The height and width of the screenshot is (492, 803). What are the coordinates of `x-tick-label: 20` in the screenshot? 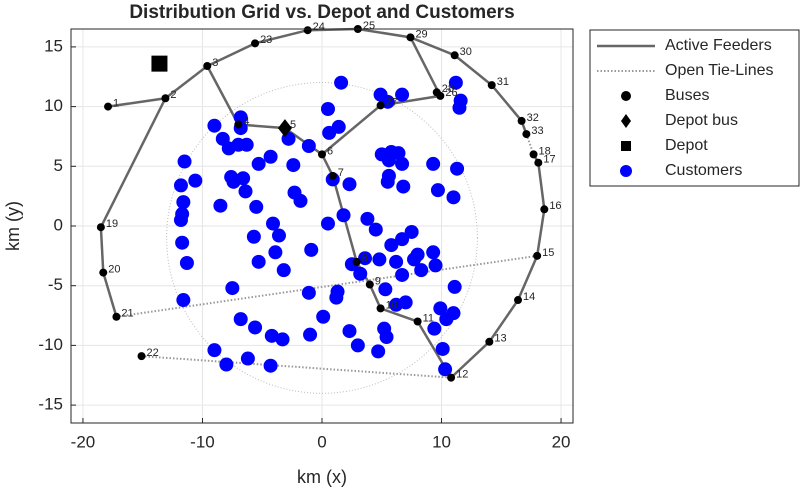 It's located at (561, 441).